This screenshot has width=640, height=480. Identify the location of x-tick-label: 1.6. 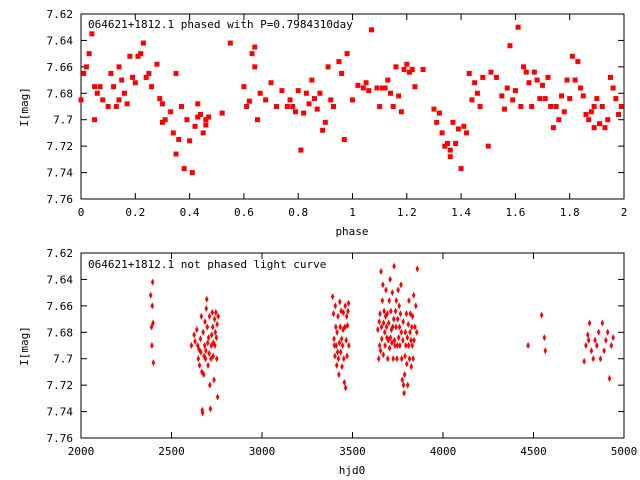
(515, 212).